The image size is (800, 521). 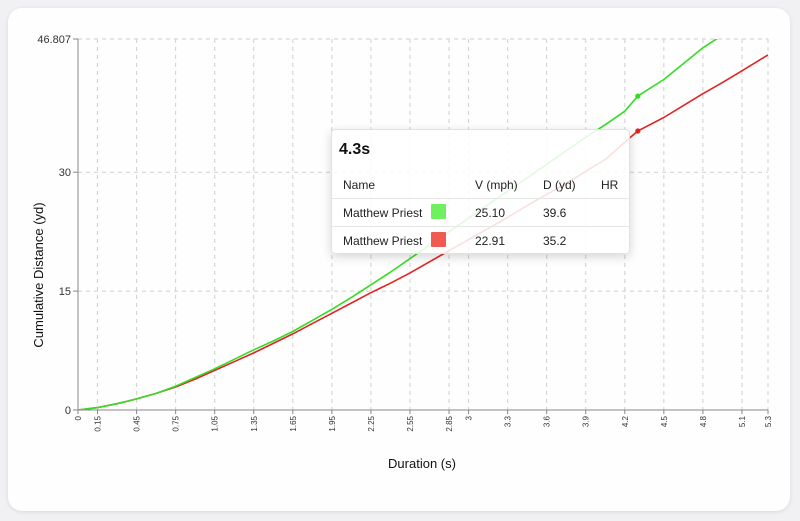 I want to click on x-tick-label: 5.3, so click(x=768, y=421).